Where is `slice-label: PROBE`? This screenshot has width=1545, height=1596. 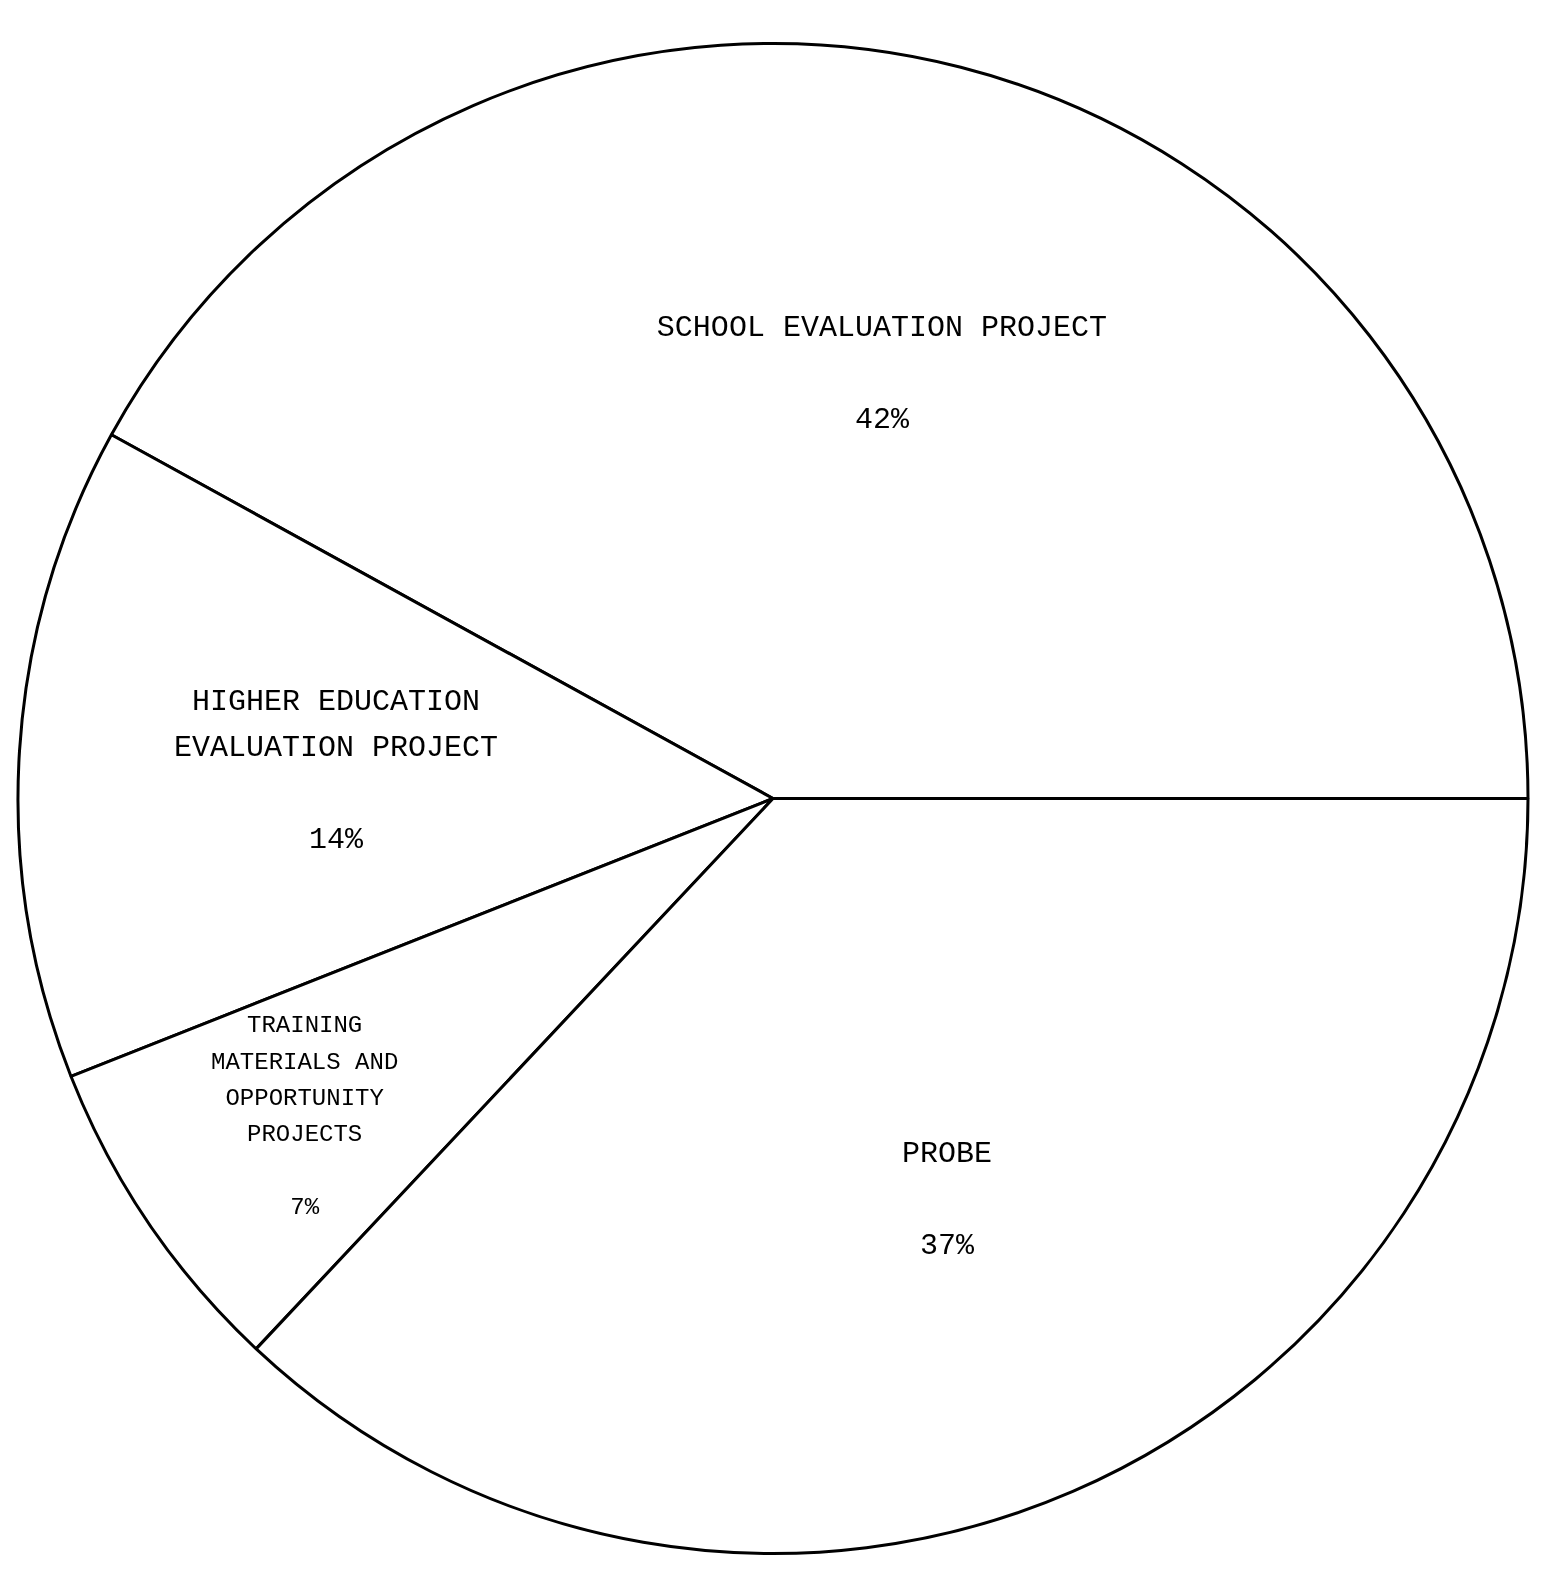
slice-label: PROBE is located at coordinates (946, 1154).